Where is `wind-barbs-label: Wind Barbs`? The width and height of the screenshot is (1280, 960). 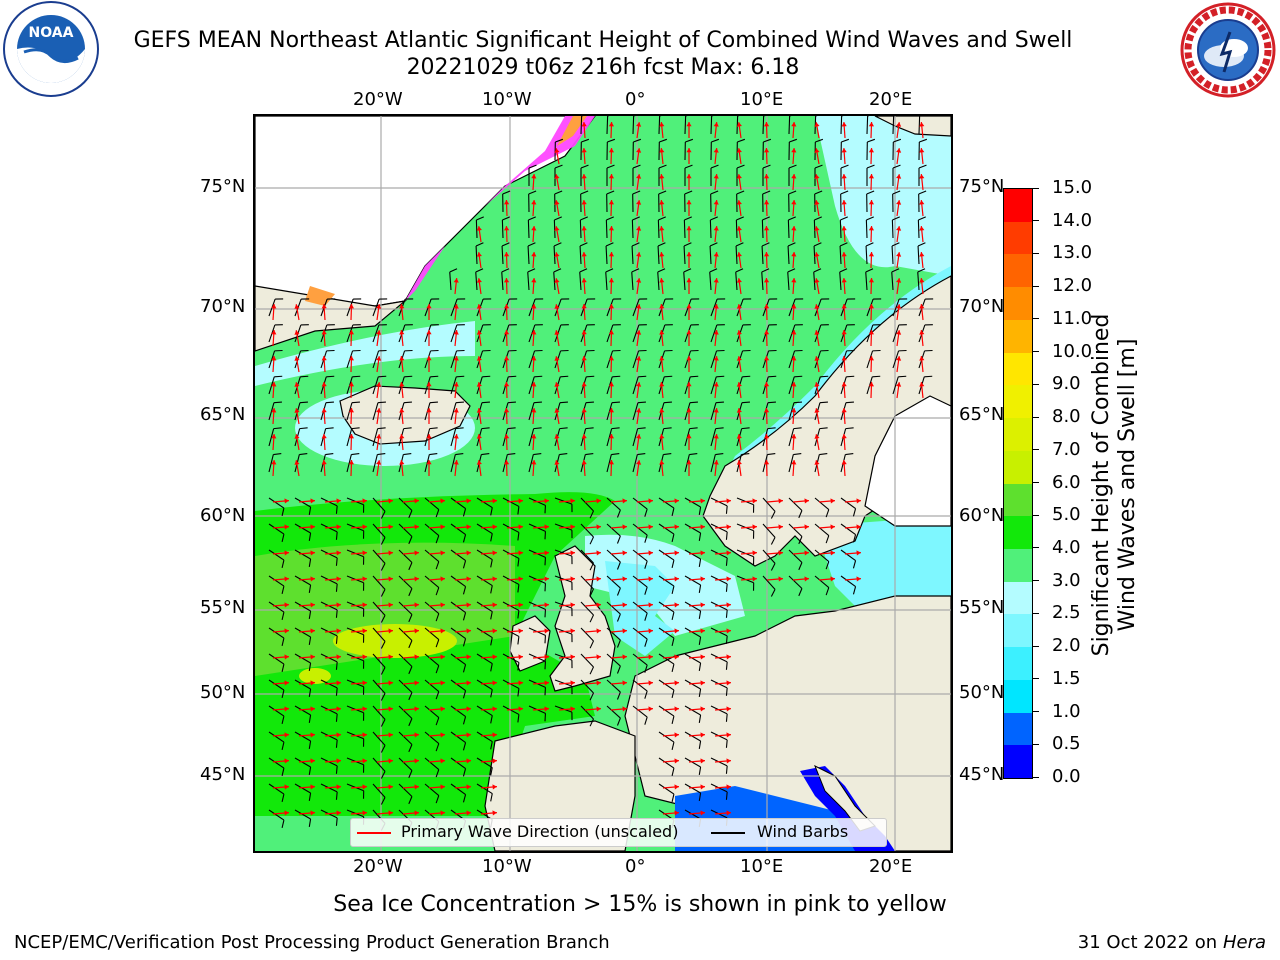
wind-barbs-label: Wind Barbs is located at coordinates (803, 831).